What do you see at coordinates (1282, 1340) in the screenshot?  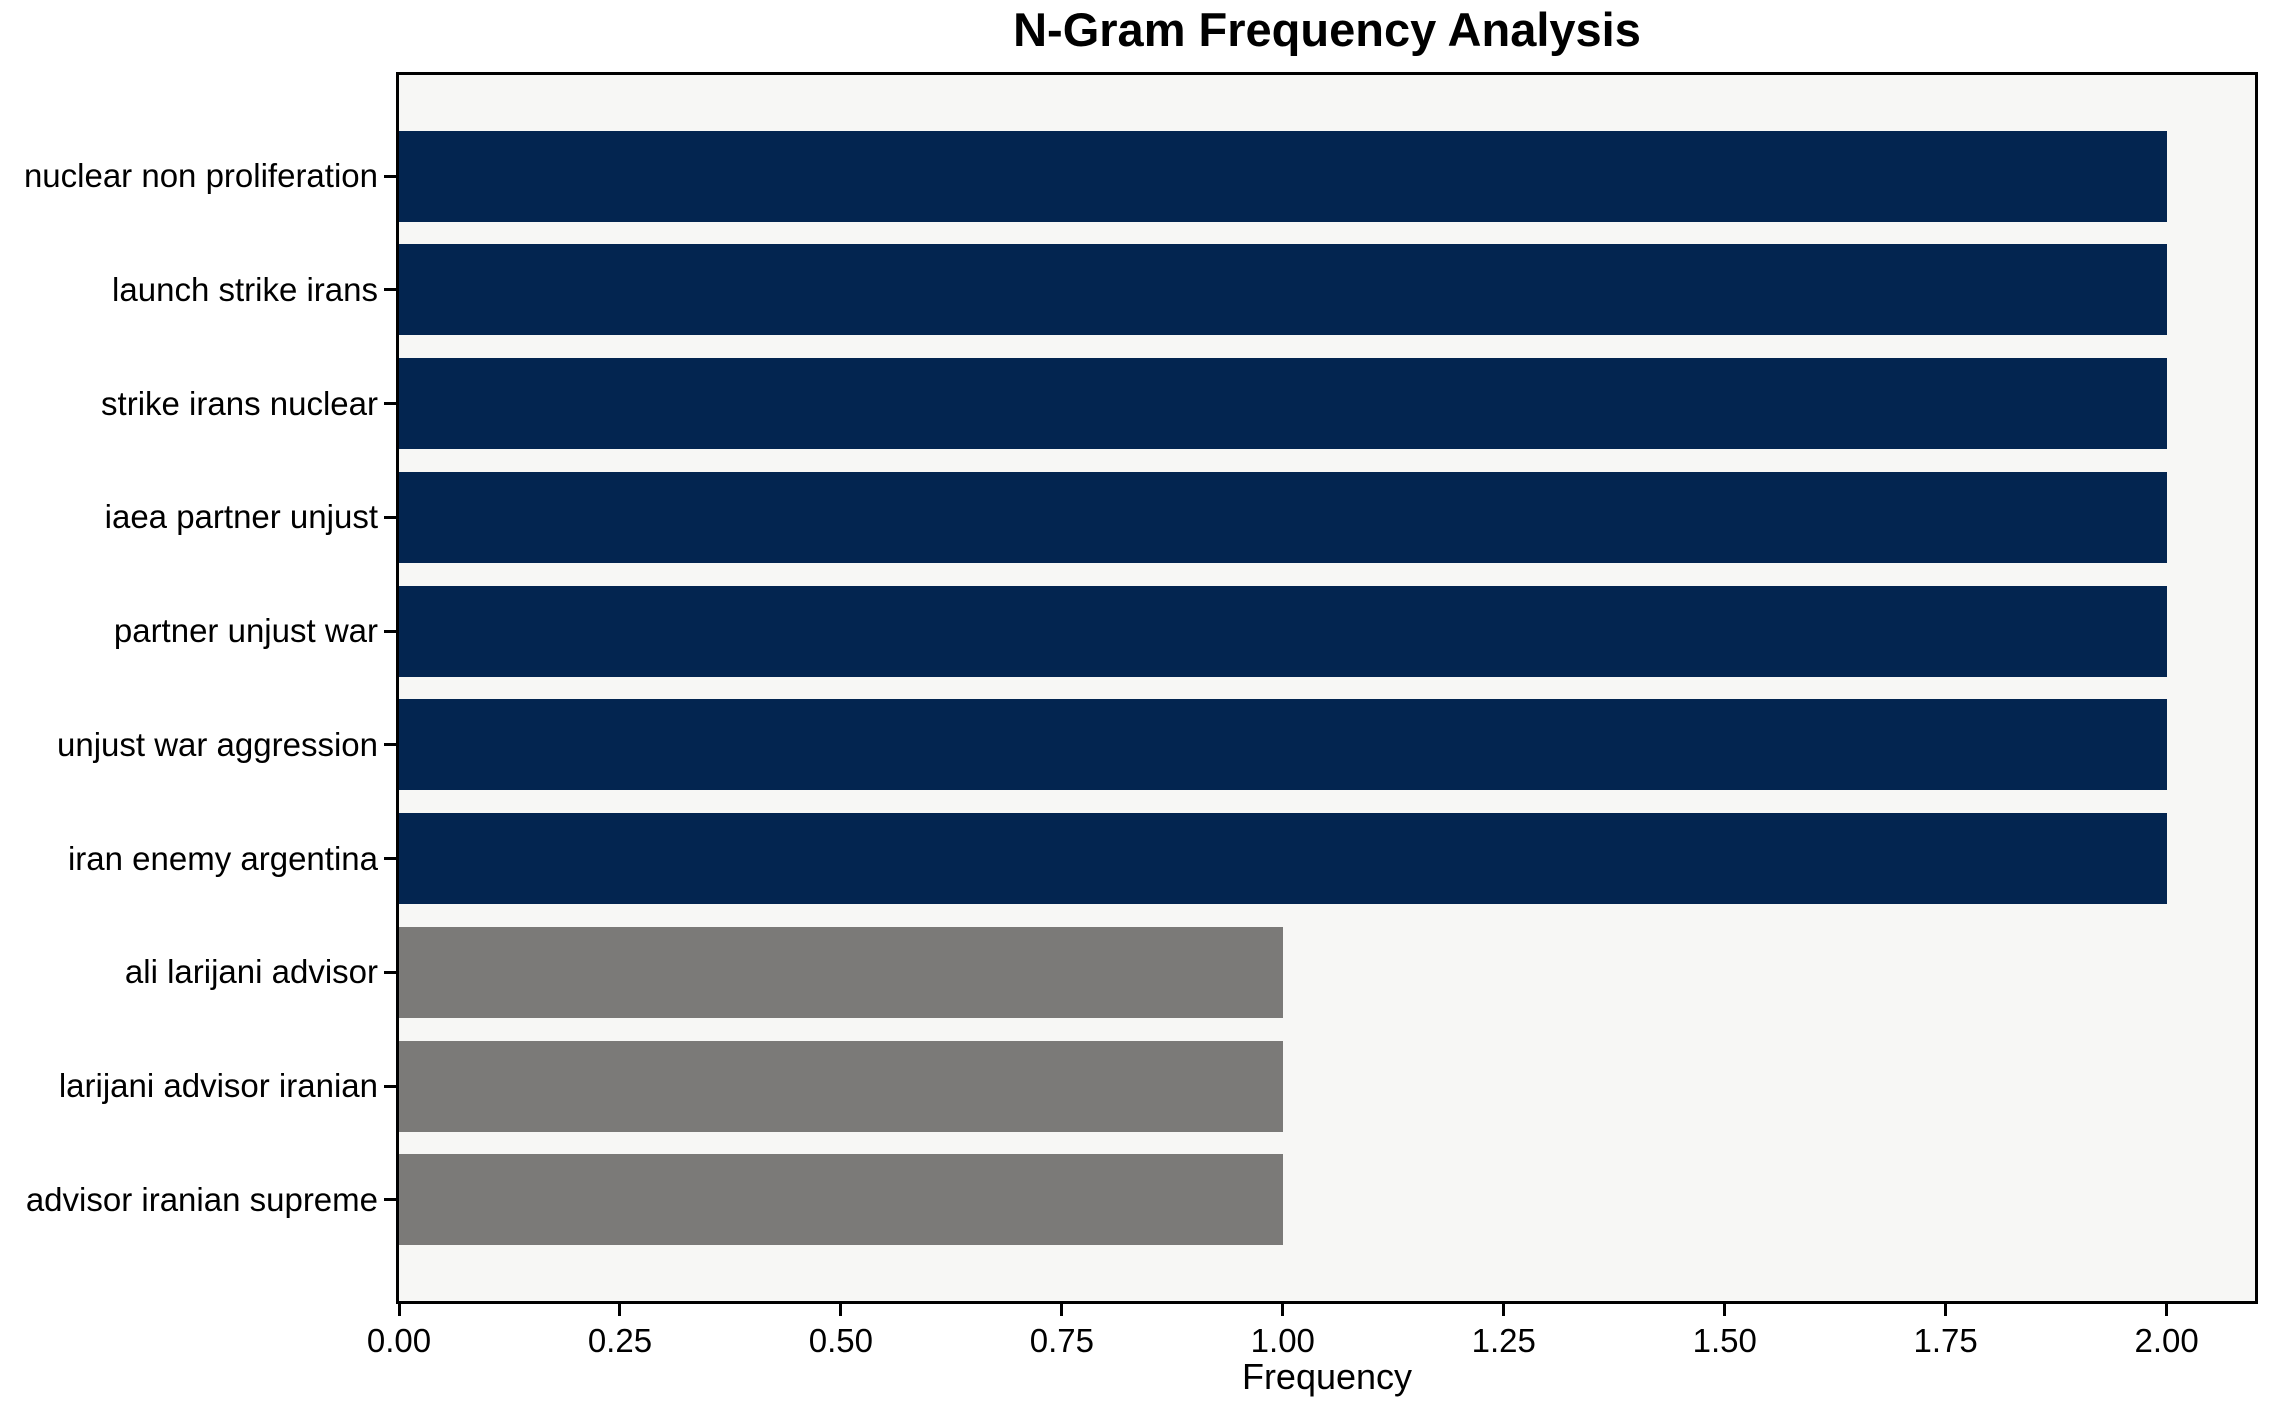 I see `x-tick-label: 1.00` at bounding box center [1282, 1340].